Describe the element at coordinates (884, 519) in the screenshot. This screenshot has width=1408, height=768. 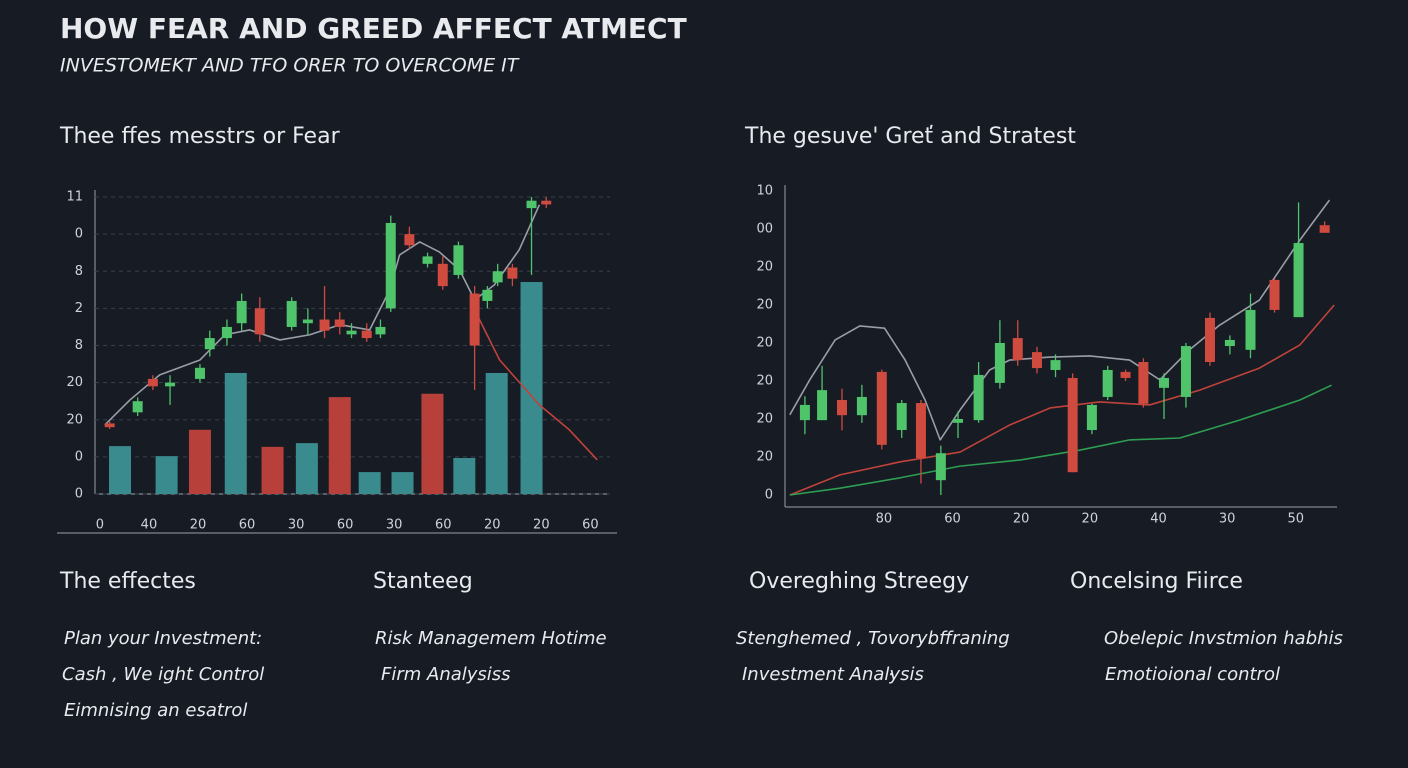
I see `x-tick-label: 80` at that location.